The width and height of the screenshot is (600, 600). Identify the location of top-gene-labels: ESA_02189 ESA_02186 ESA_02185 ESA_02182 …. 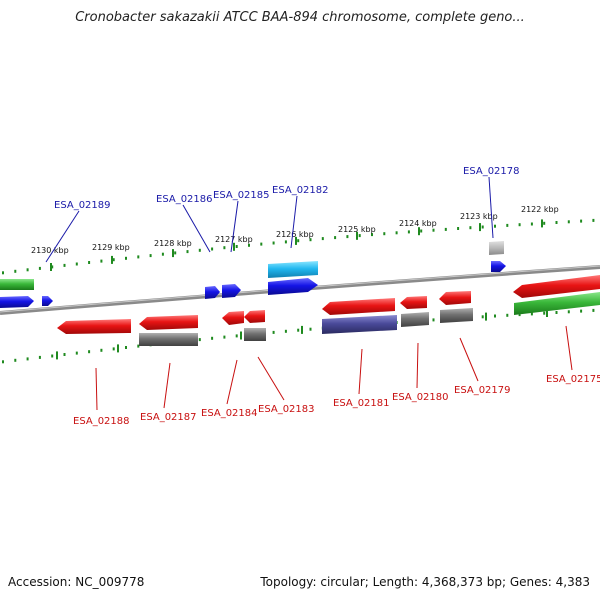
(287, 188).